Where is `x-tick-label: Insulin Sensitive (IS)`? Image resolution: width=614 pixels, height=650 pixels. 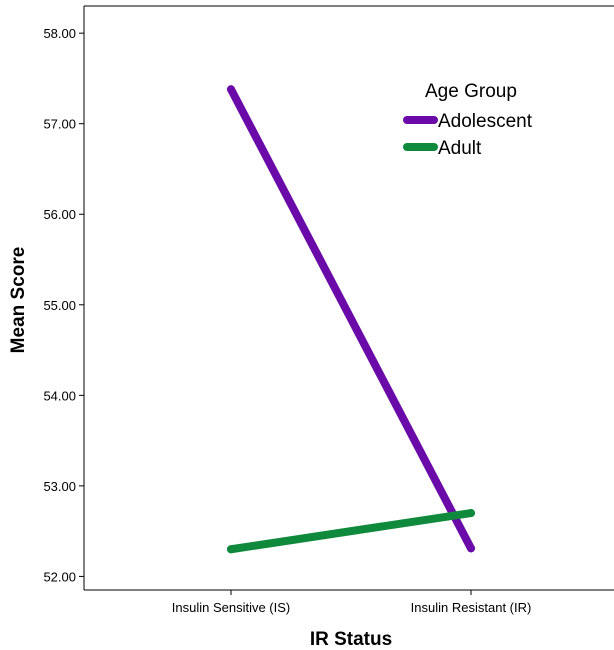
x-tick-label: Insulin Sensitive (IS) is located at coordinates (231, 607).